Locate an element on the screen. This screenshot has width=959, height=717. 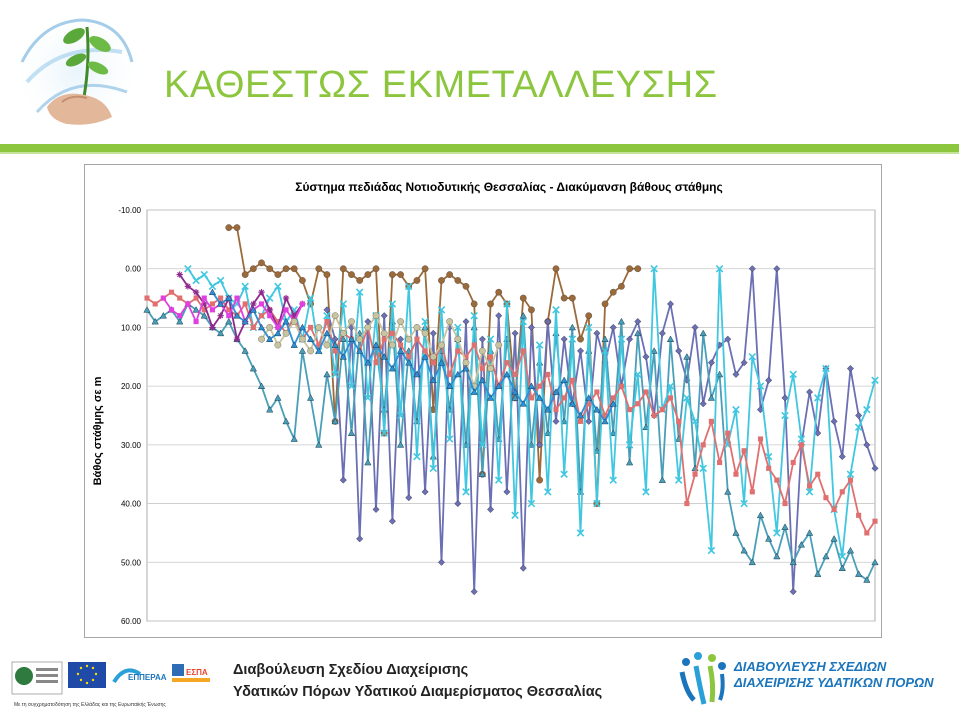
espa-icon is located at coordinates (178, 670).